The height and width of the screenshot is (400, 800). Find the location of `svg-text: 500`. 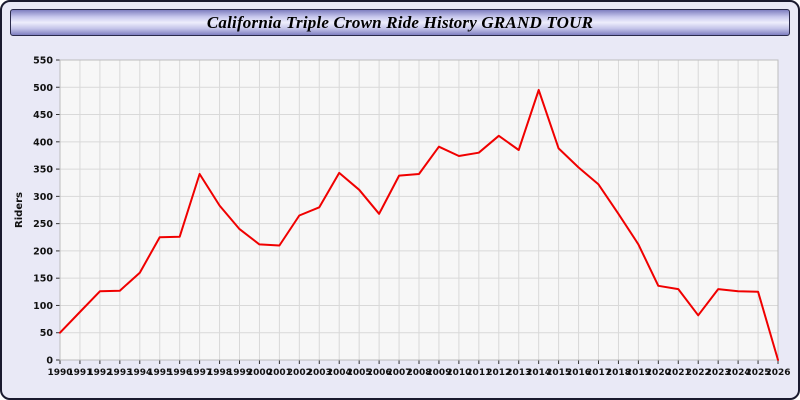

svg-text: 500 is located at coordinates (43, 88).